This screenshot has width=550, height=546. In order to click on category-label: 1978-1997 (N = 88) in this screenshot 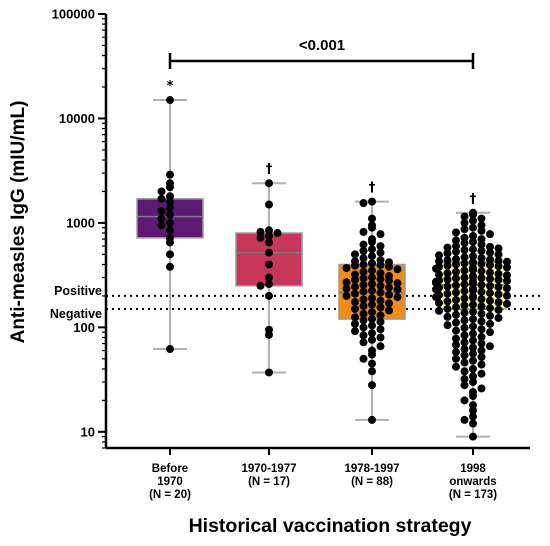, I will do `click(372, 475)`.